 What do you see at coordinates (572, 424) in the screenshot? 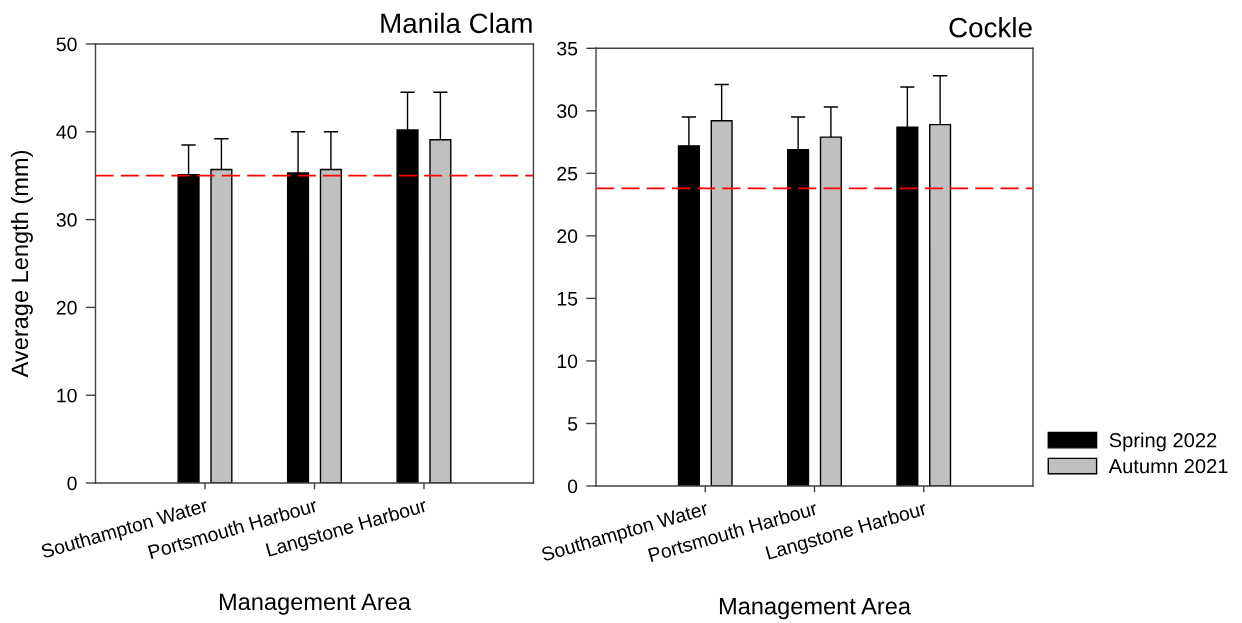
I see `y-tick-label: 5` at bounding box center [572, 424].